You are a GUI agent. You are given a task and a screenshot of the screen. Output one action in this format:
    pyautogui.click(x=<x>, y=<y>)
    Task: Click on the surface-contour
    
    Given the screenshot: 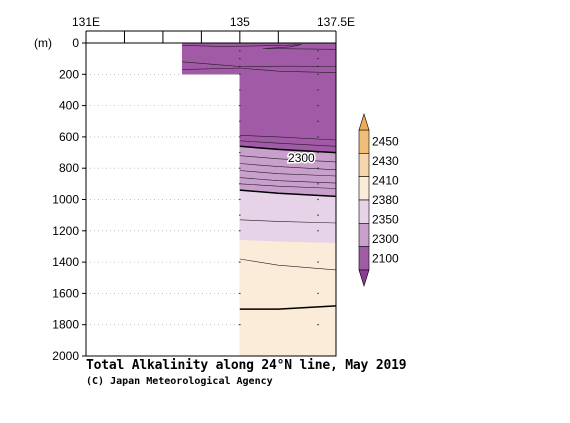 What is the action you would take?
    pyautogui.click(x=259, y=47)
    